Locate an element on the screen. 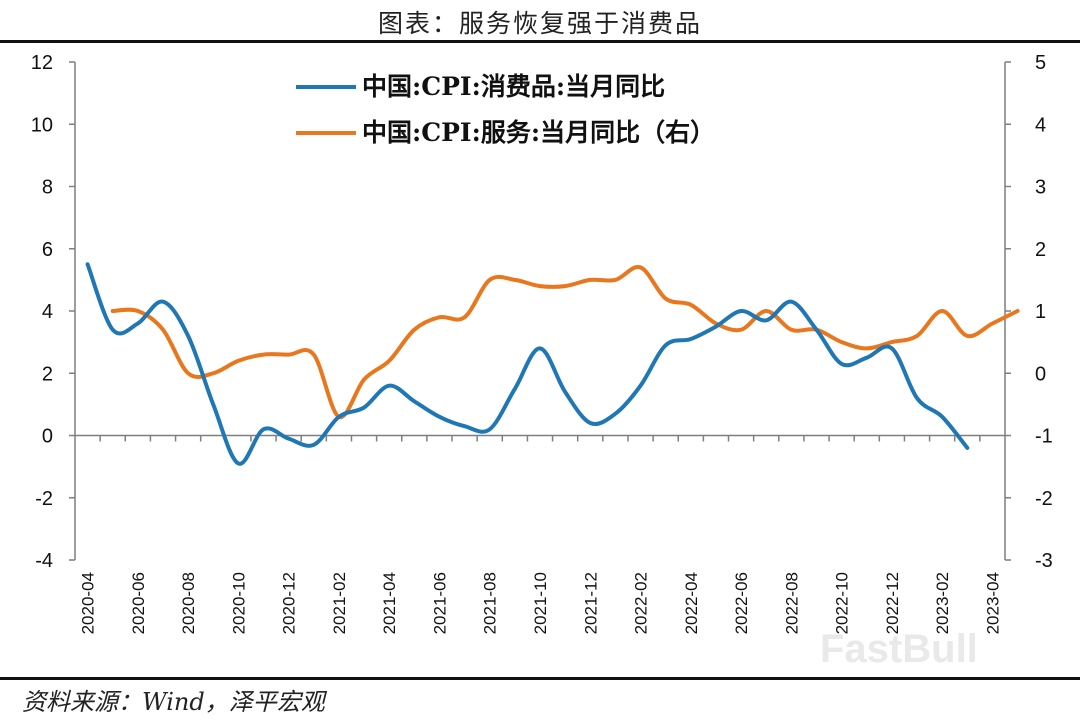 The height and width of the screenshot is (723, 1080). x-tick-label: 2022-12 is located at coordinates (892, 603).